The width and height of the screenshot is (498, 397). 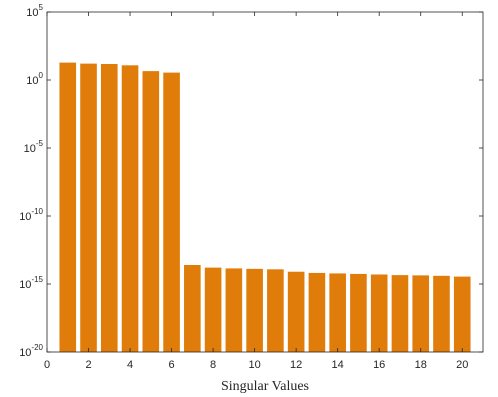 What do you see at coordinates (34, 147) in the screenshot?
I see `y-tick-label: 10⁻⁵` at bounding box center [34, 147].